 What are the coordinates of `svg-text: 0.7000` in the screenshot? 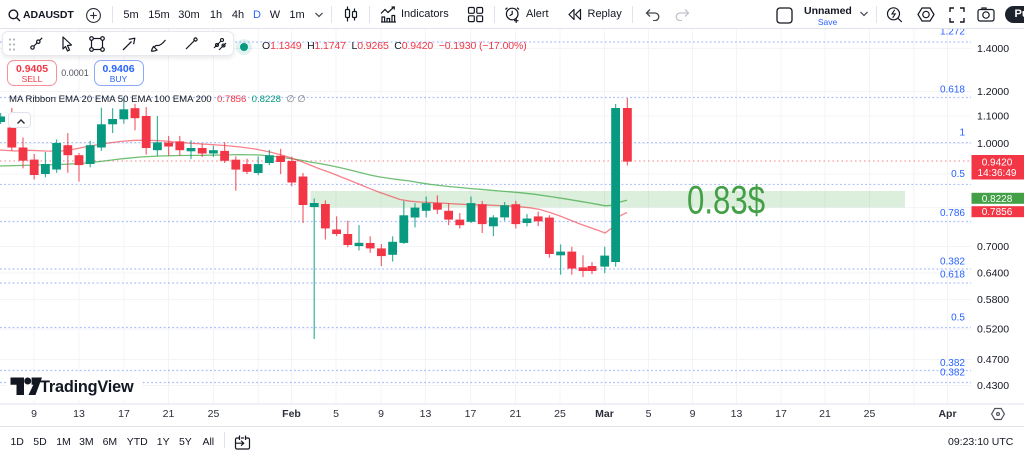 It's located at (993, 247).